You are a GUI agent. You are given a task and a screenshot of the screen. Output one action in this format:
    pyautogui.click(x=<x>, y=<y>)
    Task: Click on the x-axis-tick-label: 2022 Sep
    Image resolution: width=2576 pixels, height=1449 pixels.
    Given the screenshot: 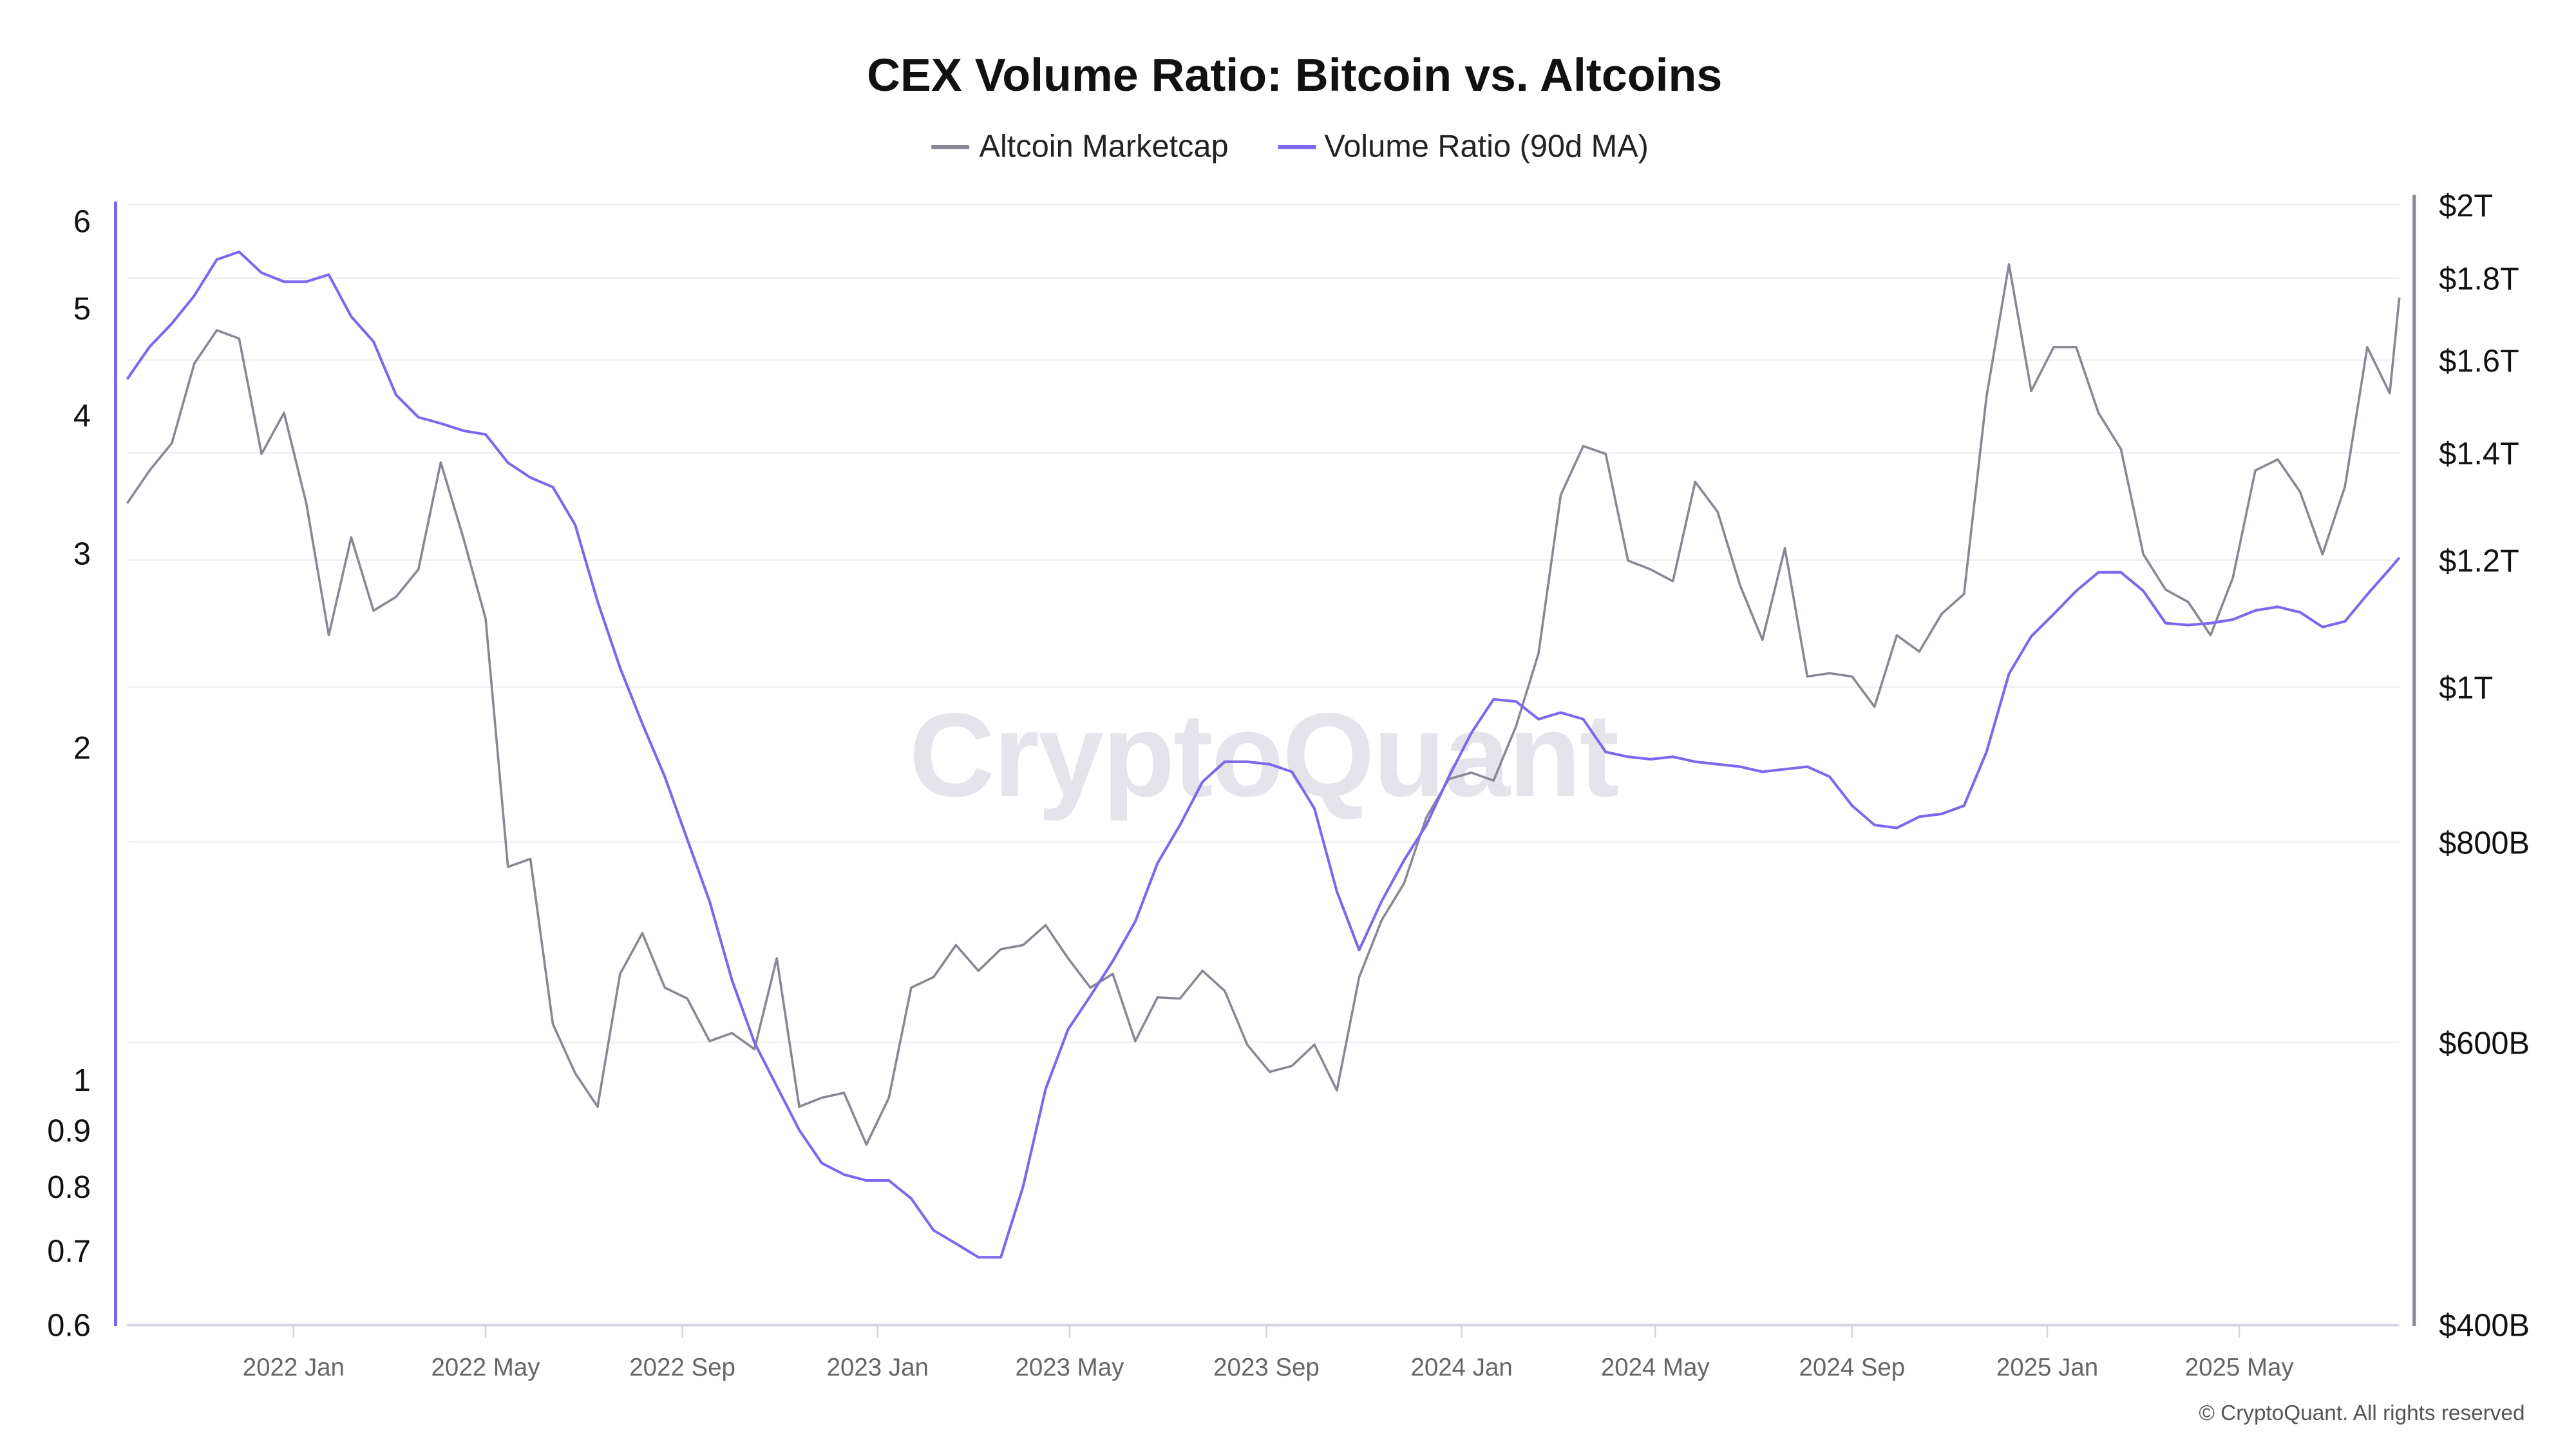 What is the action you would take?
    pyautogui.click(x=682, y=1368)
    